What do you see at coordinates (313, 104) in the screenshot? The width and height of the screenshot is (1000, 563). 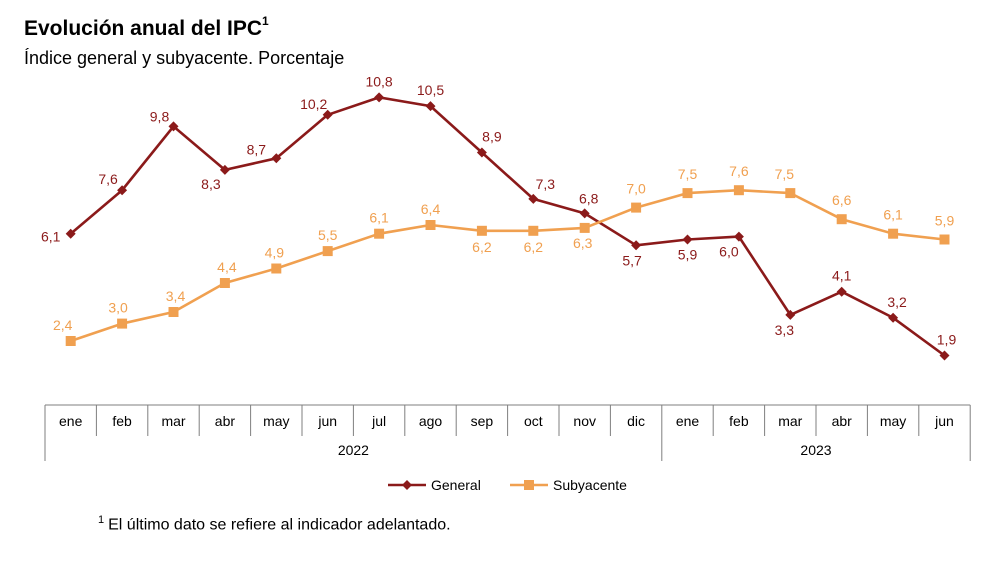 I see `data-label-general: 10,2` at bounding box center [313, 104].